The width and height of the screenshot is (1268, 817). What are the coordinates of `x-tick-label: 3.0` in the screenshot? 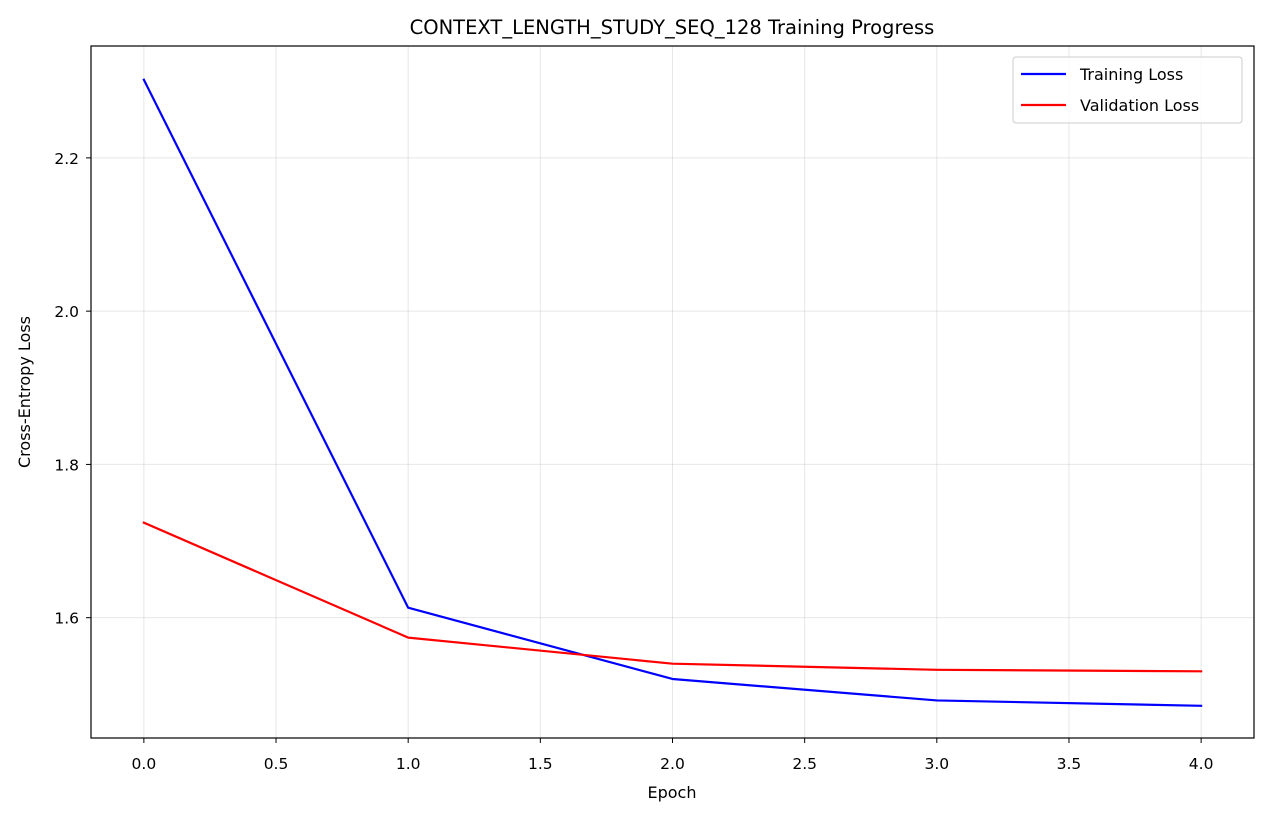 It's located at (936, 764).